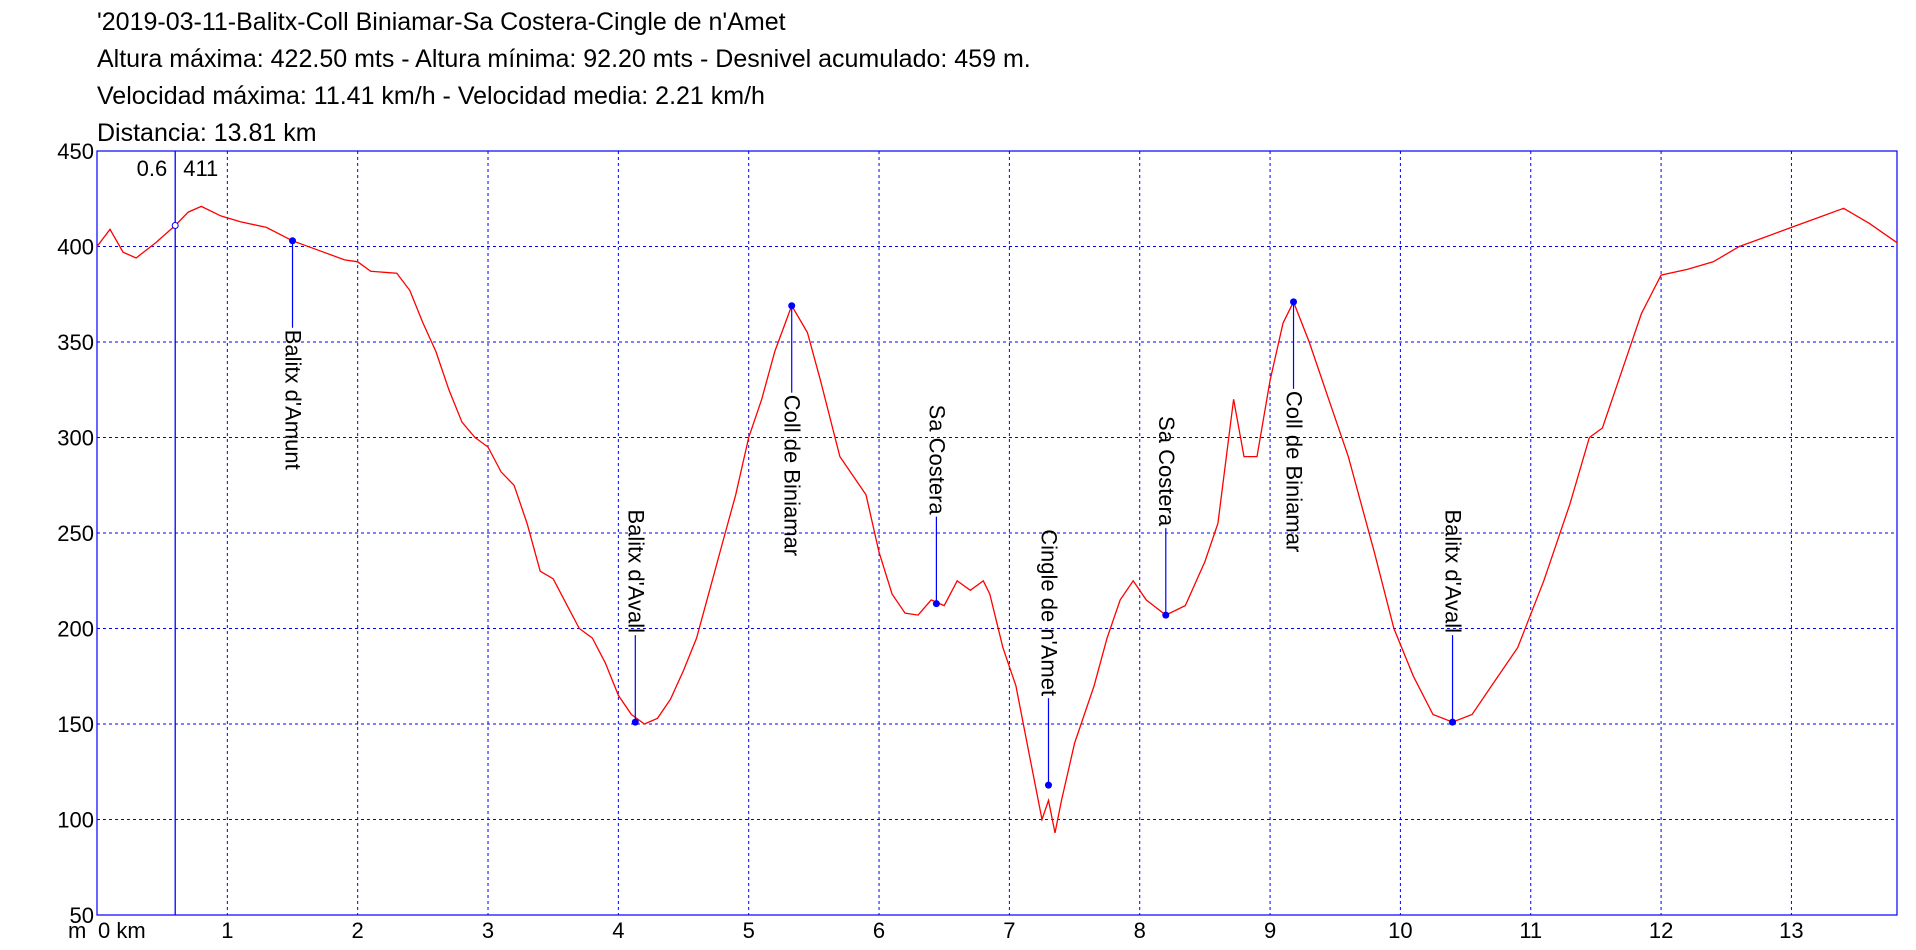  Describe the element at coordinates (1048, 612) in the screenshot. I see `waypoint-label: Cingle de n'Amet` at that location.